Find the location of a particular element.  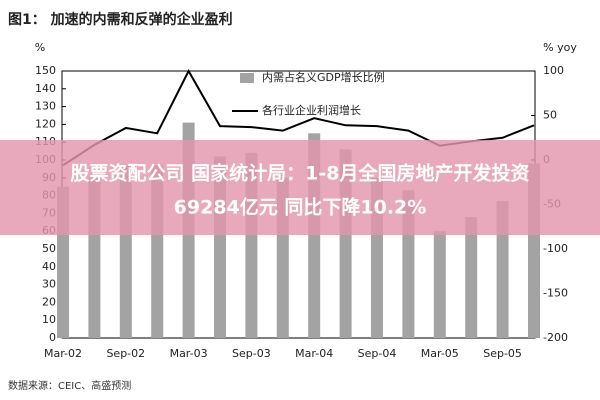

x-tick-label: Sep-02 is located at coordinates (125, 353).